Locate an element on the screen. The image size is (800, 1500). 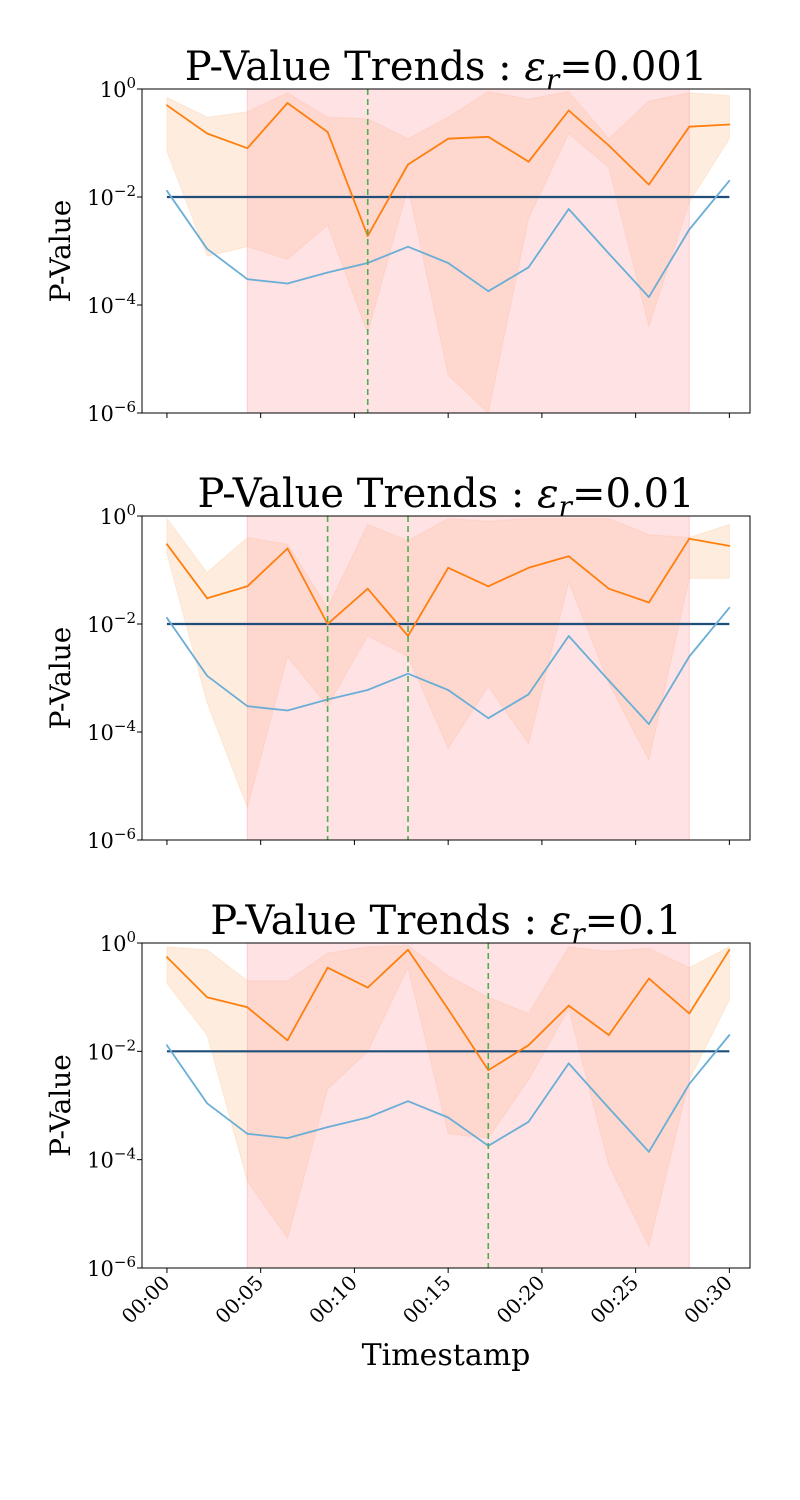
chart-title: P-Value Trends : εr=0.001 is located at coordinates (446, 70).